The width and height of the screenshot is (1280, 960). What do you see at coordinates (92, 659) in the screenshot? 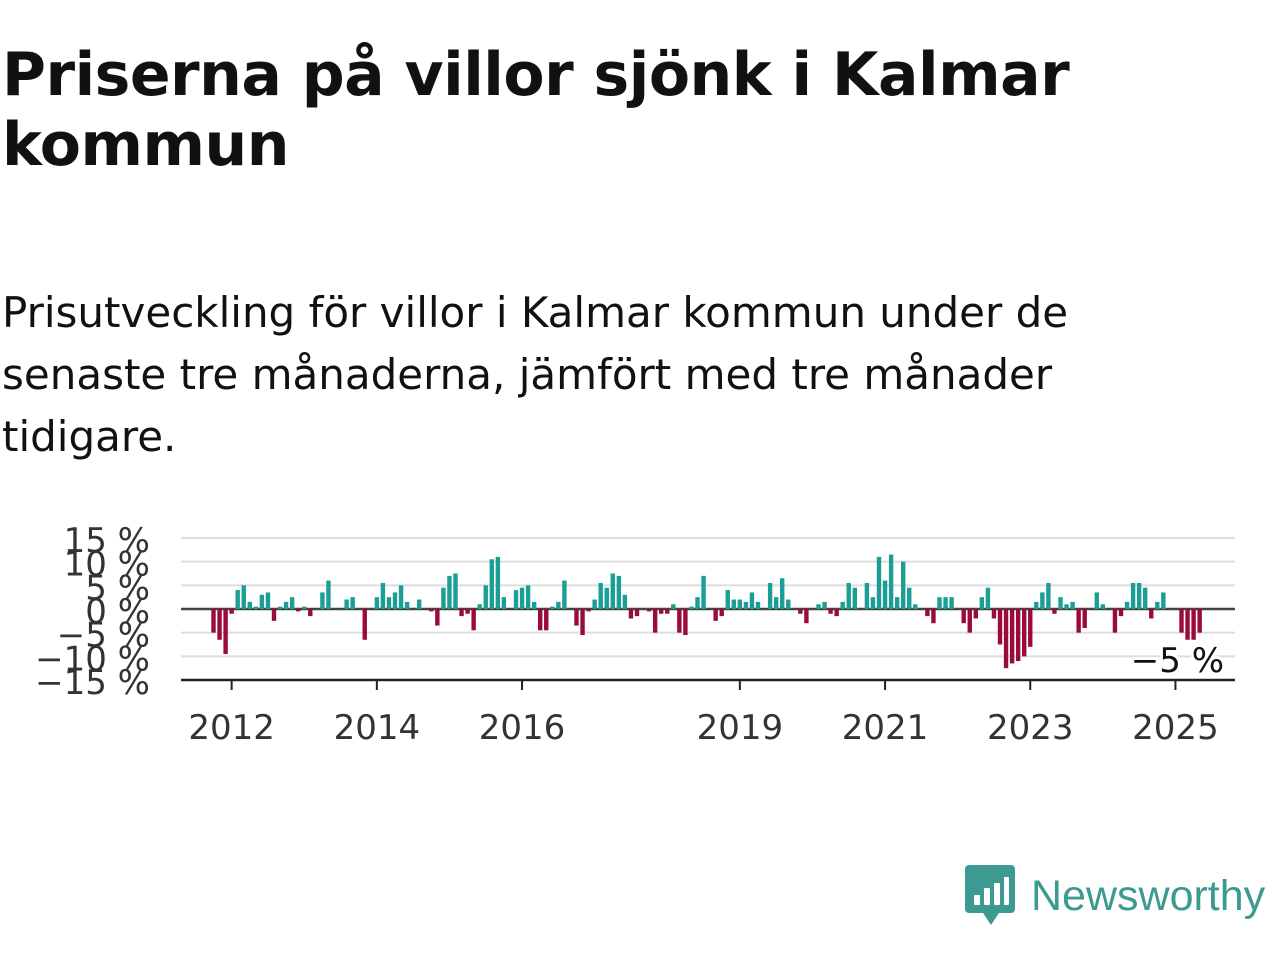
I see `y-tick-label: −10 %` at bounding box center [92, 659].